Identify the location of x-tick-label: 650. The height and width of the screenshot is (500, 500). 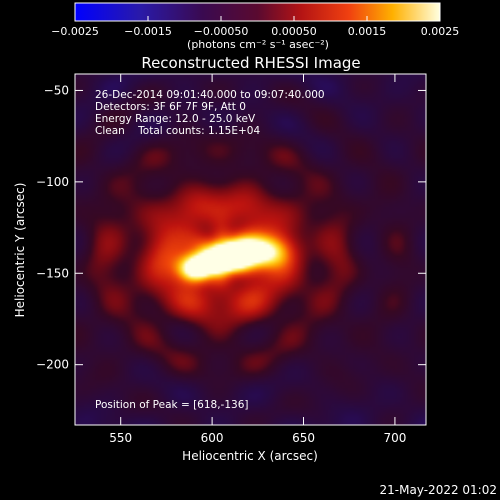
(303, 438).